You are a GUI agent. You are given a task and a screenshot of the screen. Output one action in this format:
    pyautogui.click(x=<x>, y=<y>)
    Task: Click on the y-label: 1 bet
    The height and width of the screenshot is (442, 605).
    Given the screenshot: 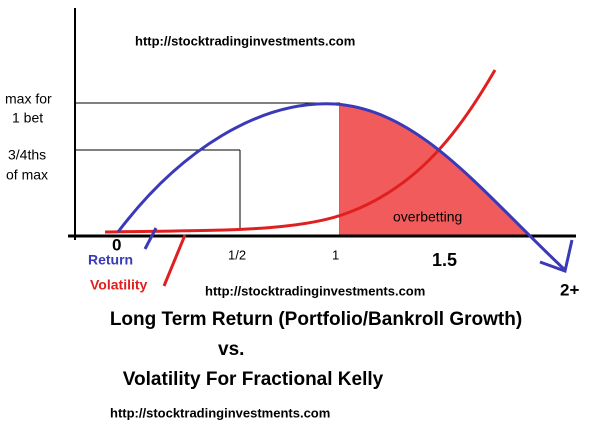 What is the action you would take?
    pyautogui.click(x=27, y=118)
    